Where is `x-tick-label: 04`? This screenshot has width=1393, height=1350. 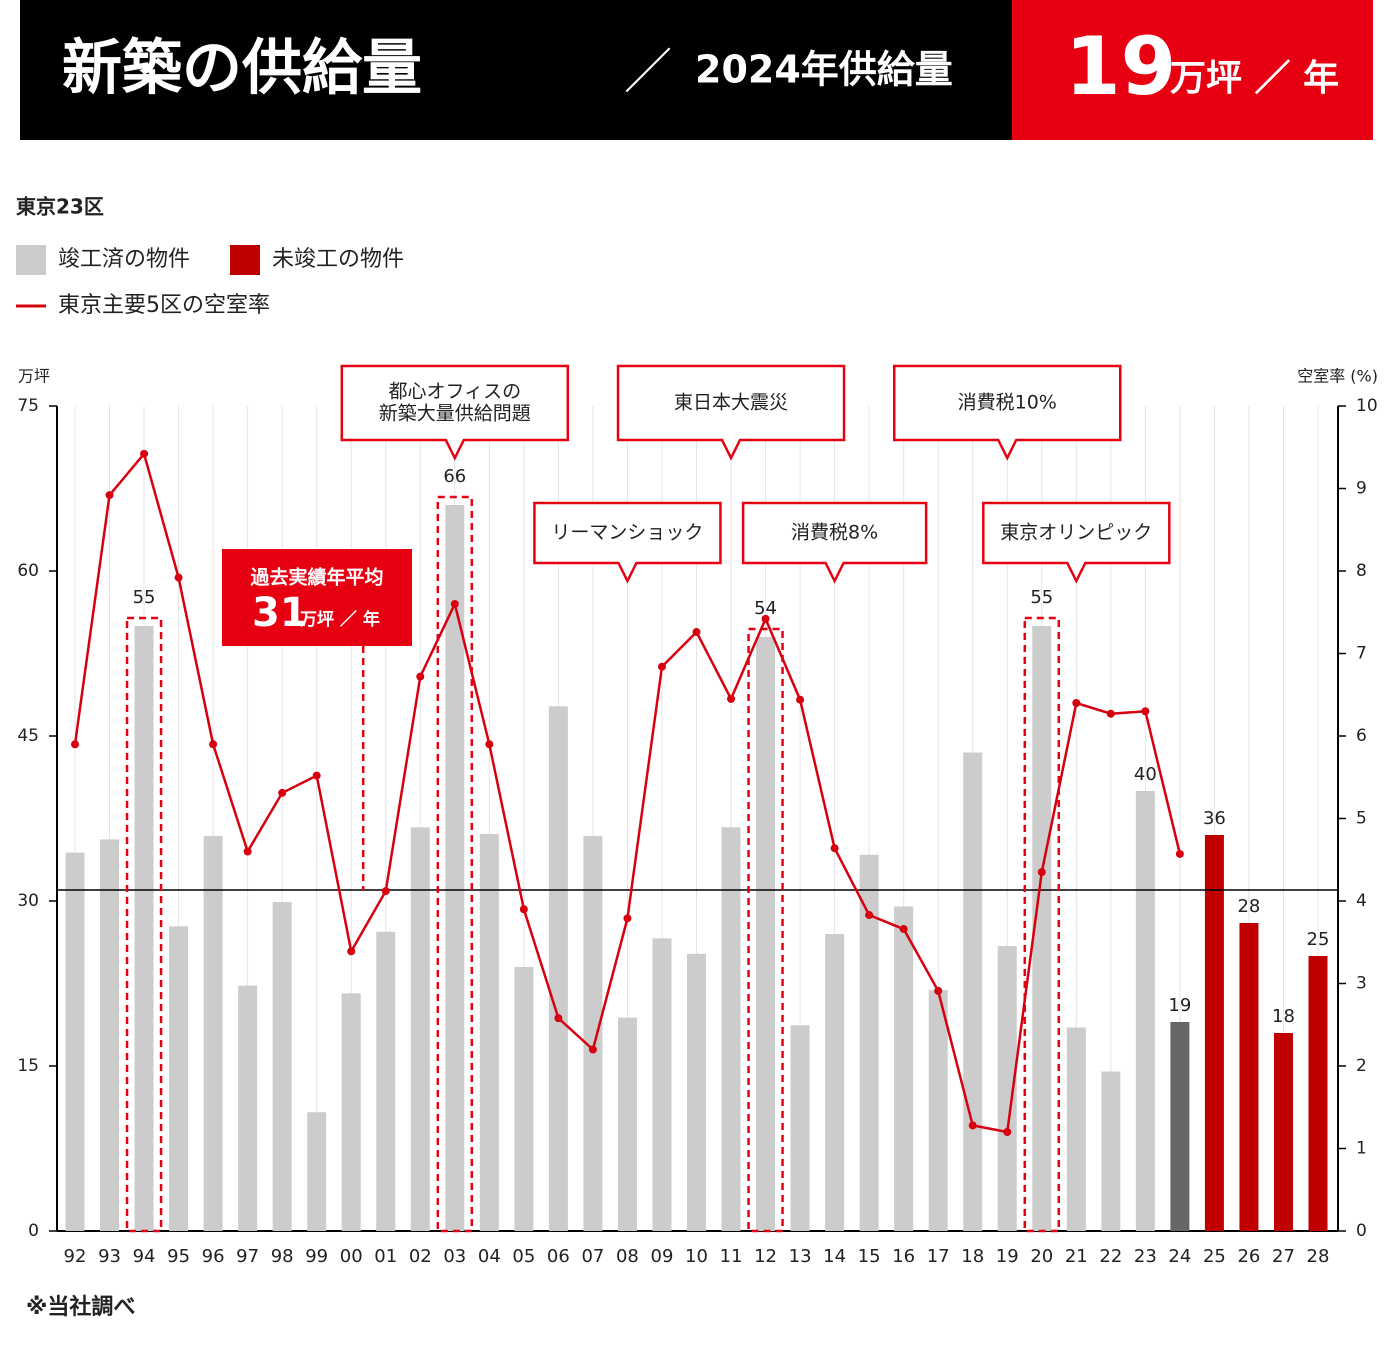
x-tick-label: 04 is located at coordinates (489, 1256).